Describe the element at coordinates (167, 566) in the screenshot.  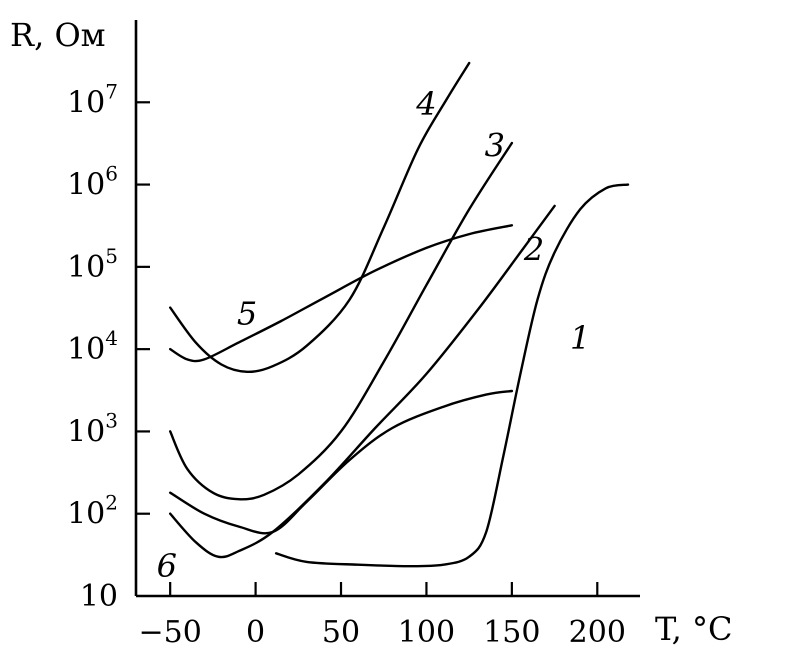
I see `curve-label-6: 6` at that location.